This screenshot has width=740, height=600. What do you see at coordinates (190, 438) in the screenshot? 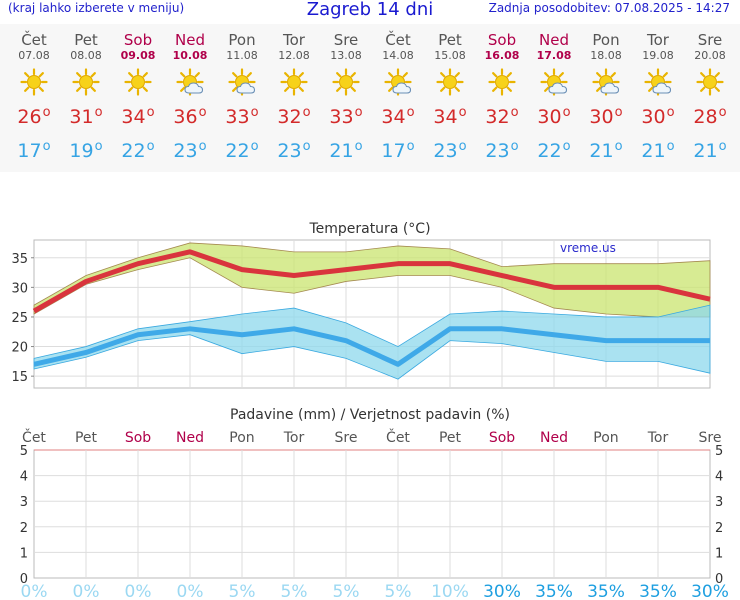
I see `x-category-label: Ned` at bounding box center [190, 438].